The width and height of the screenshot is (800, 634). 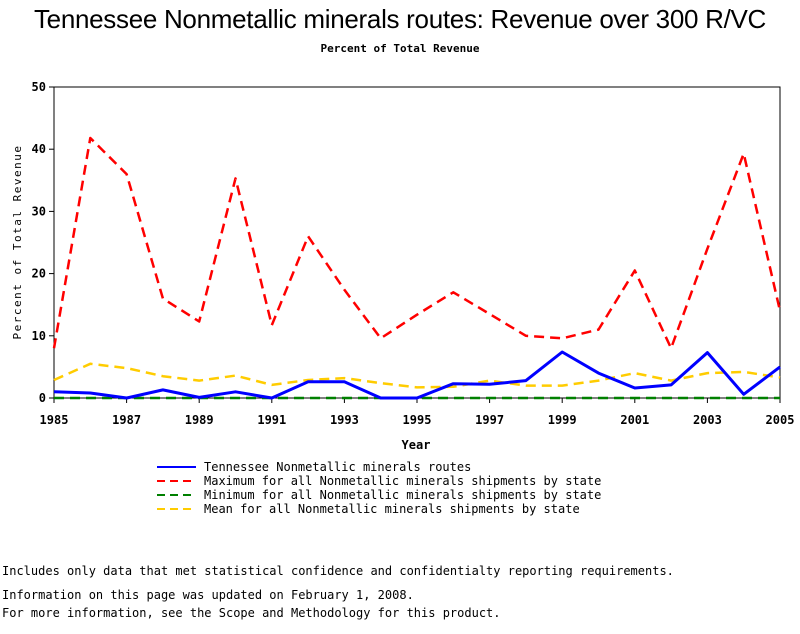 What do you see at coordinates (126, 420) in the screenshot?
I see `x-tick-label: 1987` at bounding box center [126, 420].